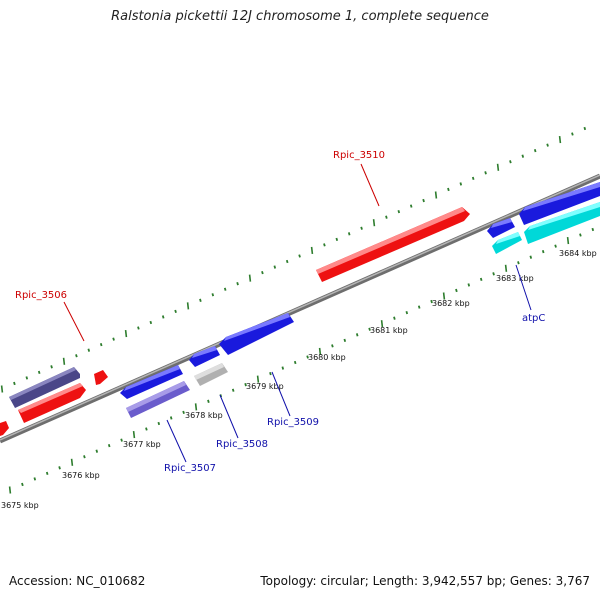  I want to click on gene-cyan-small-feature, so click(507, 243).